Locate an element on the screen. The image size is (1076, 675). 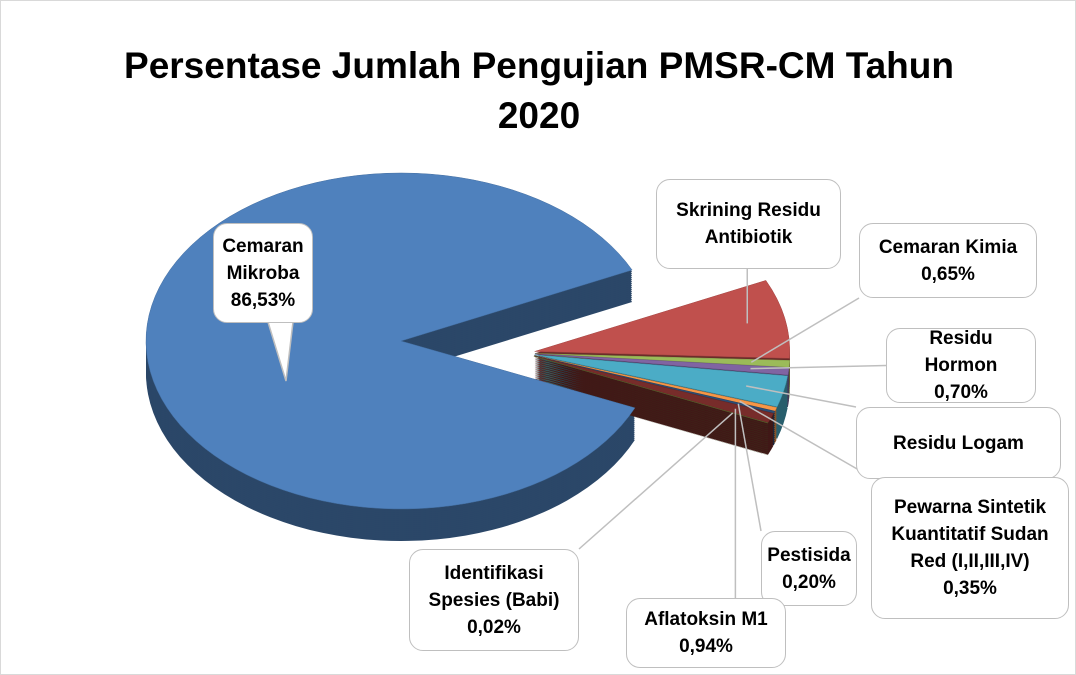
label-value: 0,20% is located at coordinates (809, 582).